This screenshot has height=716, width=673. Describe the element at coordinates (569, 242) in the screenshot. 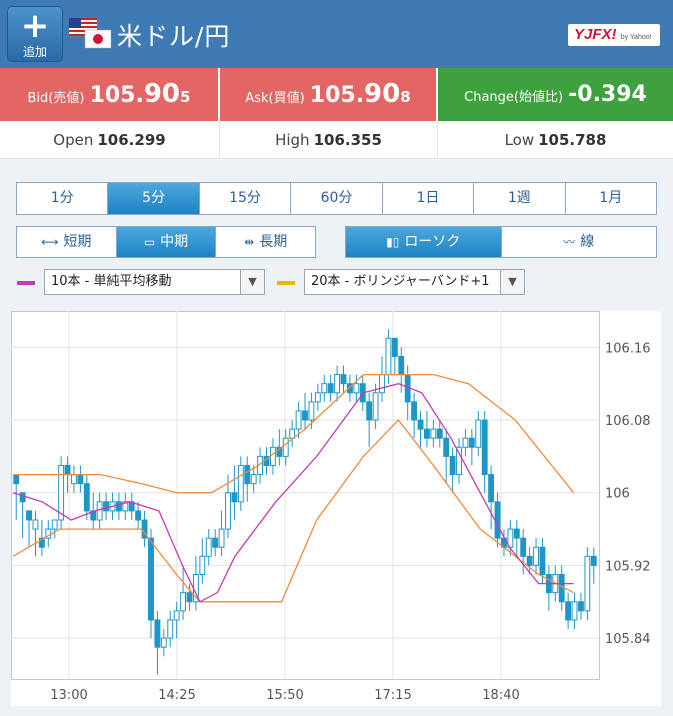

I see `line-chart-icon: 〰` at that location.